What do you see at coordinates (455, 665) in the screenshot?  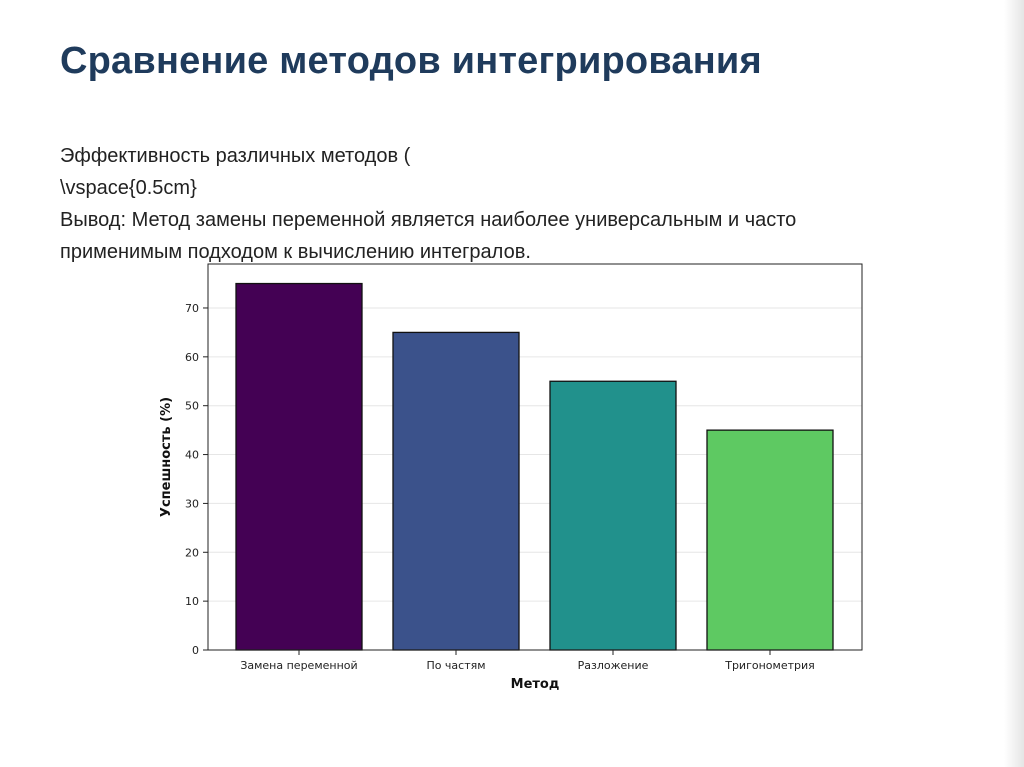 I see `x-tick-label: По частям` at bounding box center [455, 665].